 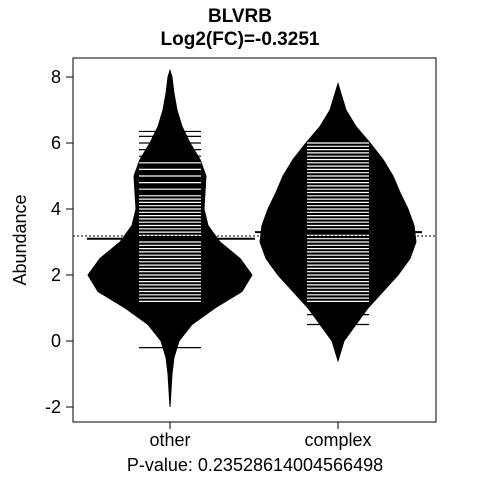 What do you see at coordinates (169, 440) in the screenshot?
I see `x-tick-label-other: other` at bounding box center [169, 440].